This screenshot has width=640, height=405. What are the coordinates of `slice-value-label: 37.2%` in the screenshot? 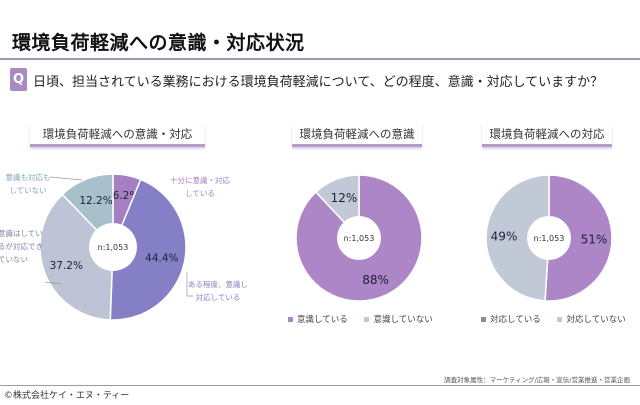 It's located at (66, 266).